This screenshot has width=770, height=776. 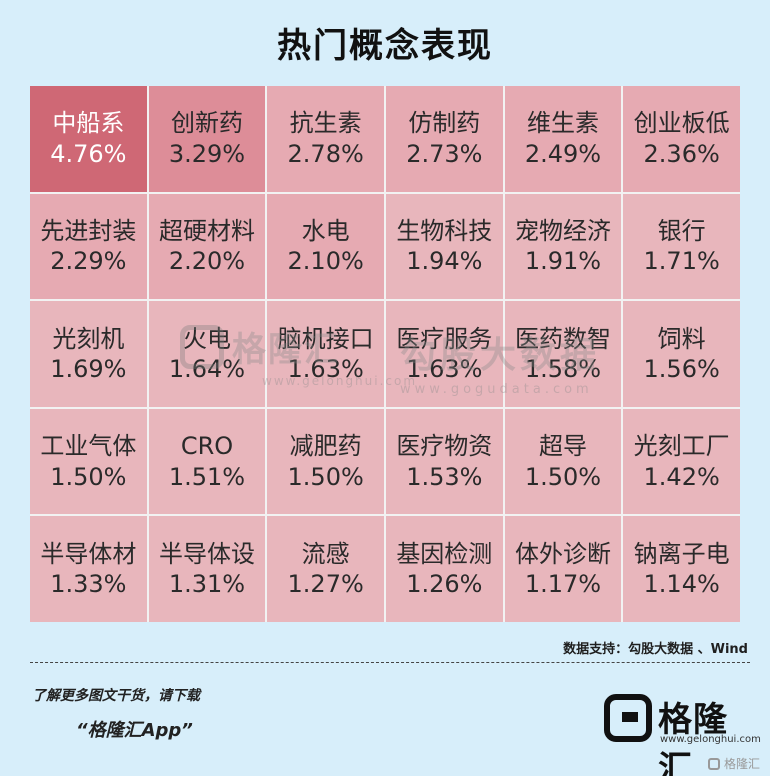 What do you see at coordinates (206, 123) in the screenshot?
I see `concept-name: 创新药` at bounding box center [206, 123].